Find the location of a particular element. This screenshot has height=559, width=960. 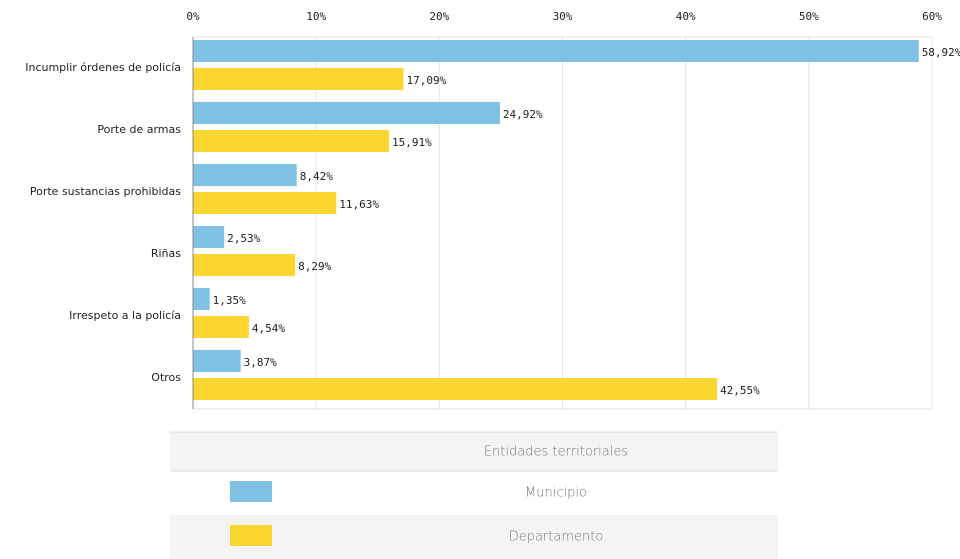

x-tick-label: 40% is located at coordinates (686, 16).